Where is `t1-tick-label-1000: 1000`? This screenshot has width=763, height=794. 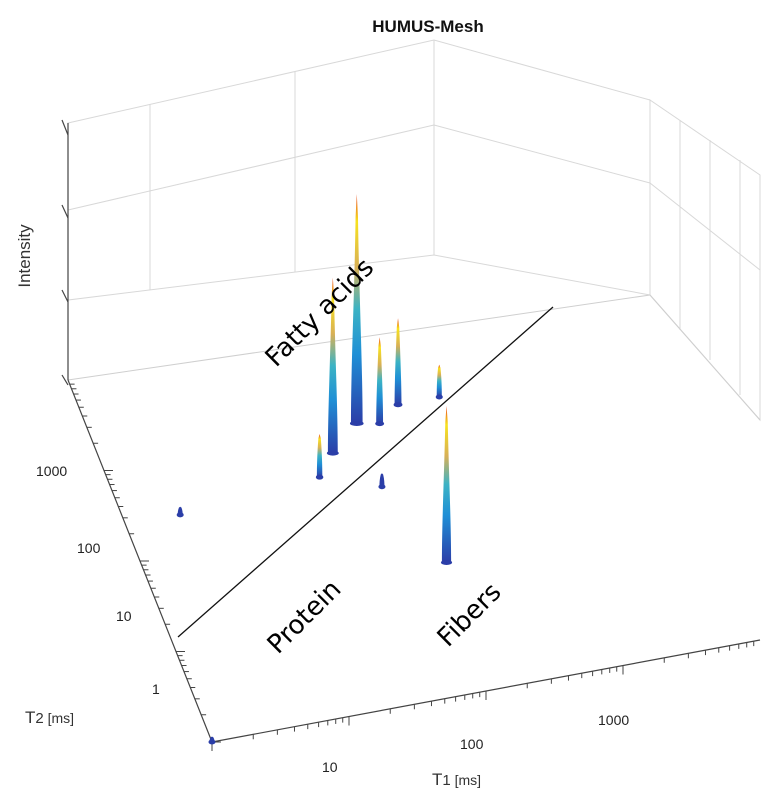 t1-tick-label-1000: 1000 is located at coordinates (613, 720).